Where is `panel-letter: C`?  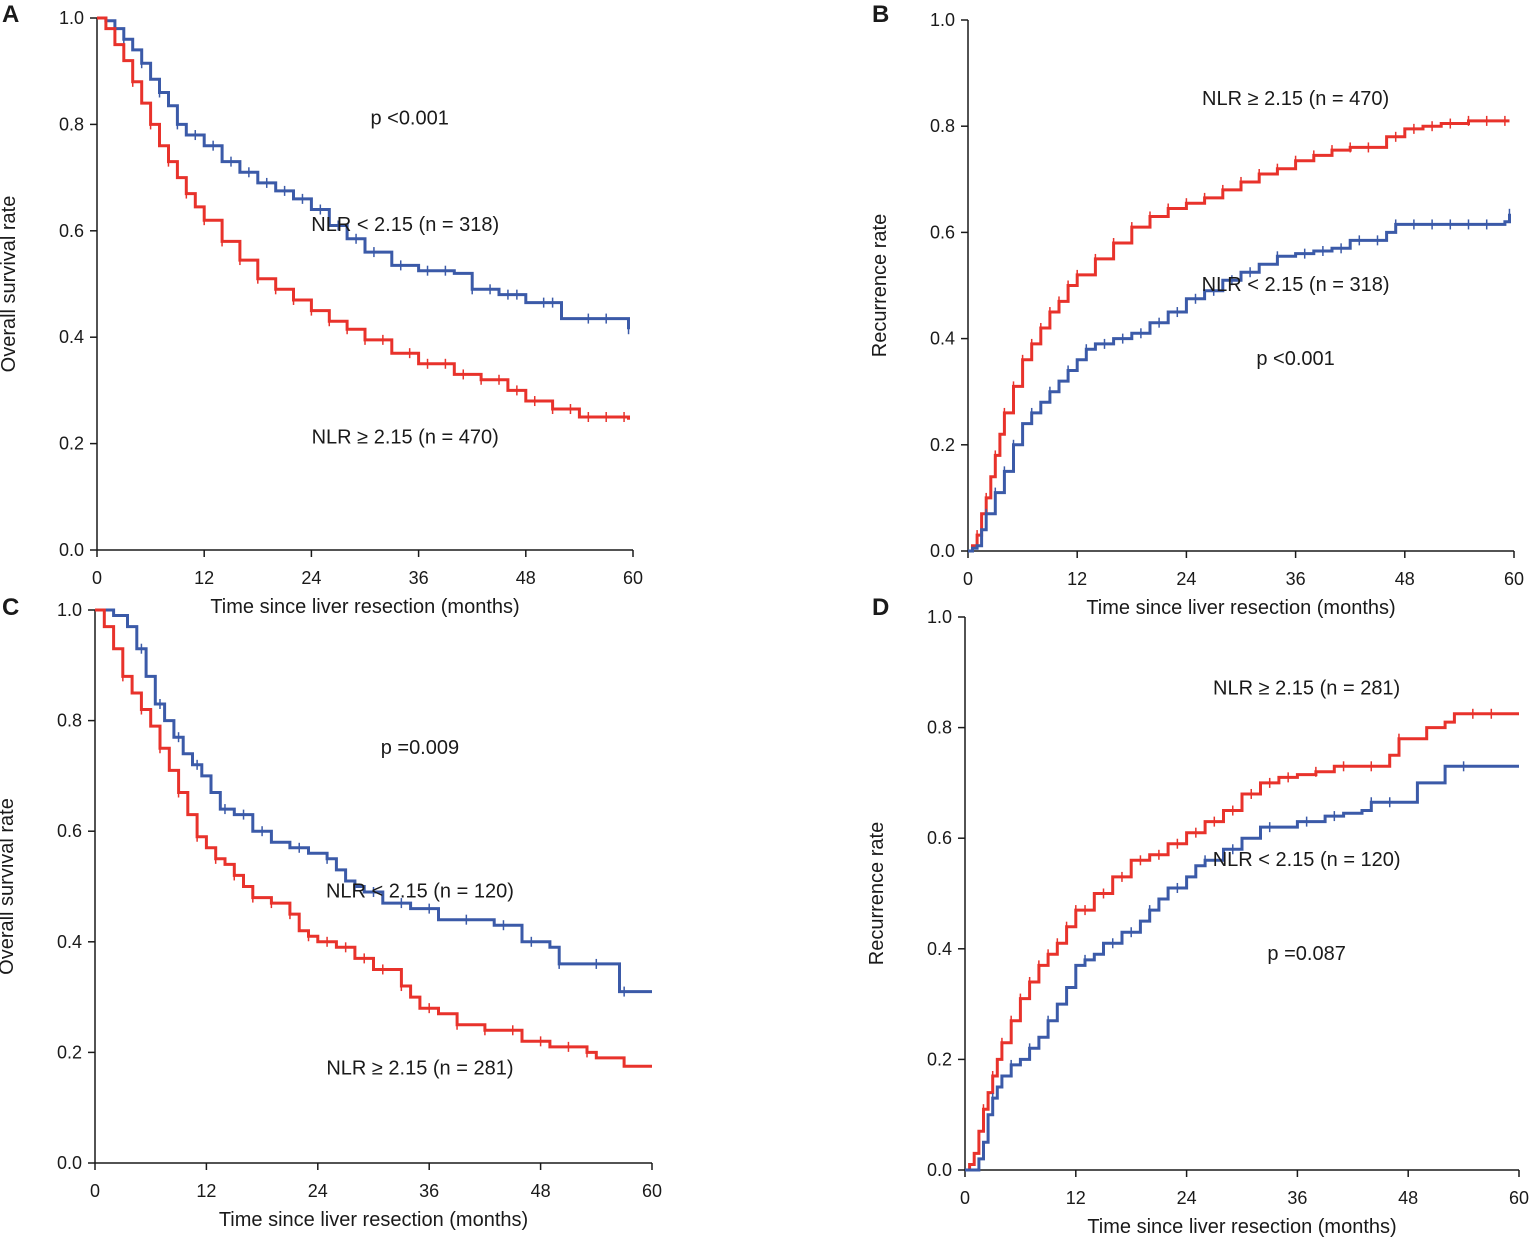
panel-letter: C is located at coordinates (10, 607).